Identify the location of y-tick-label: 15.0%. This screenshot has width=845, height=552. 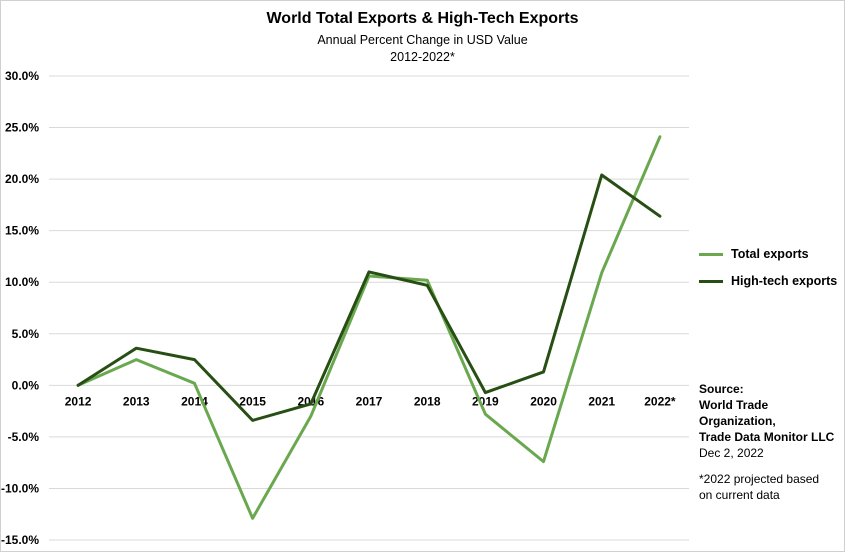
(22, 231).